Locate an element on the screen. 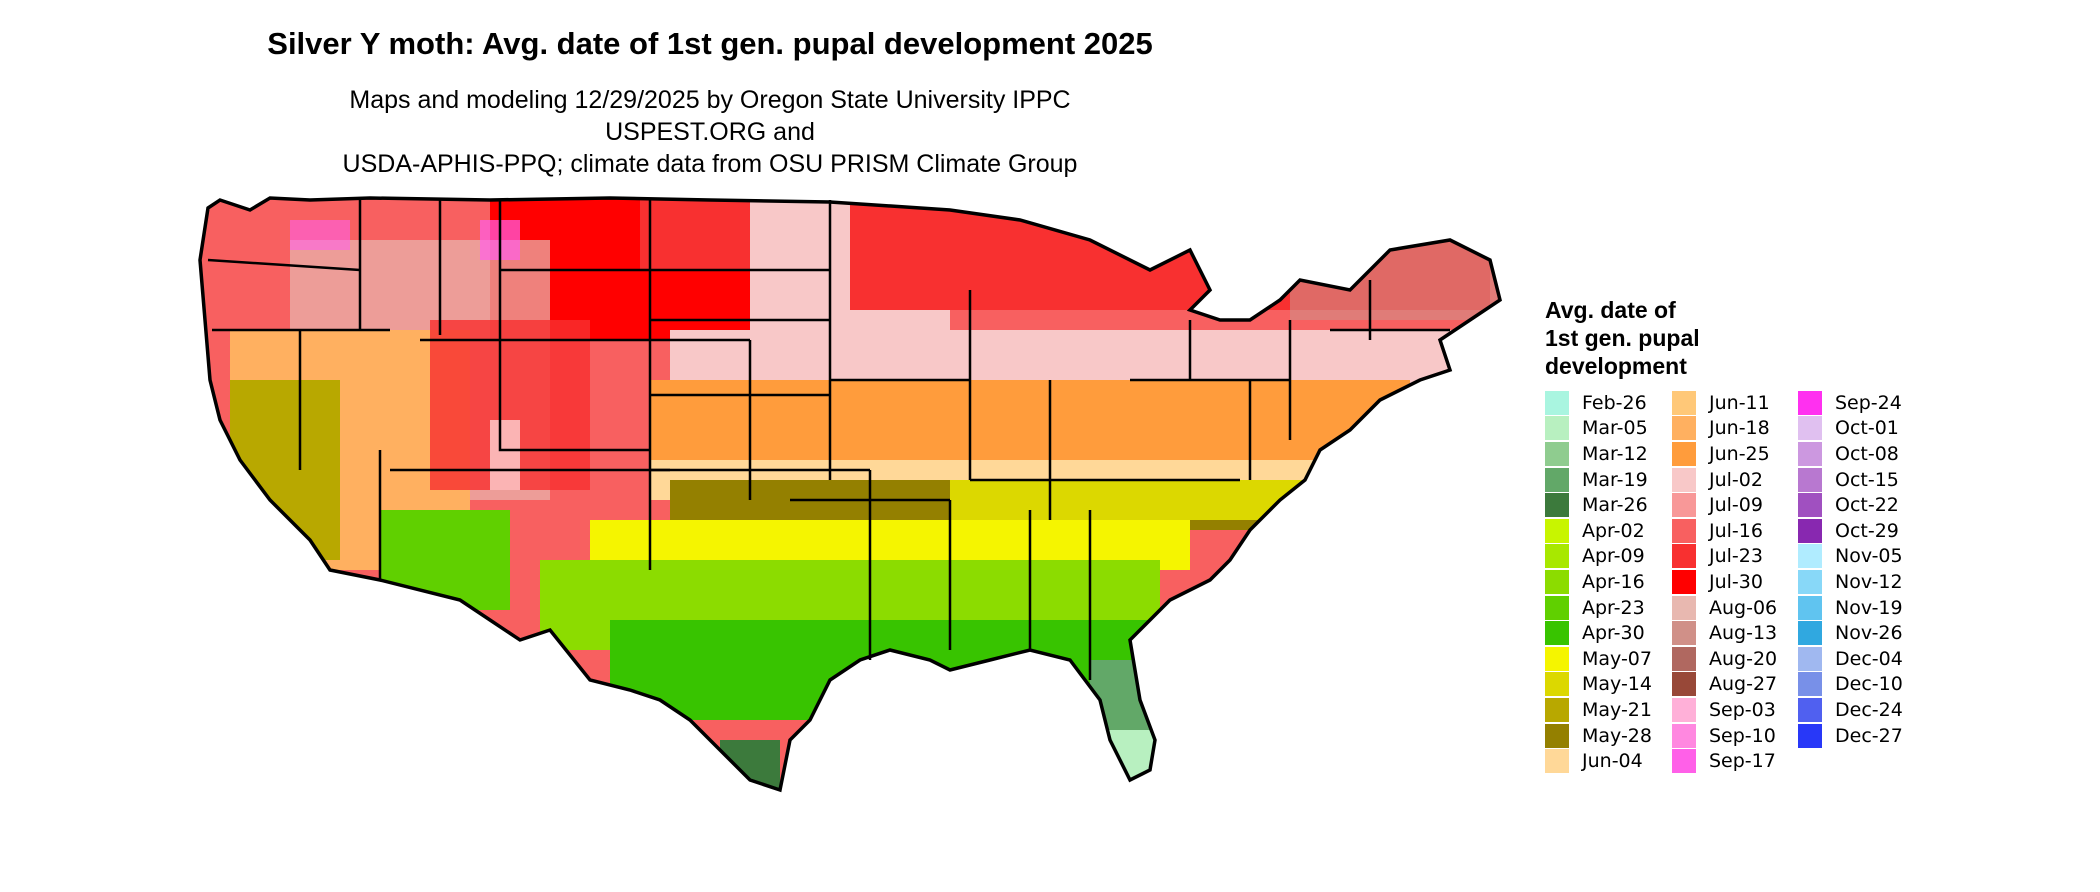 The width and height of the screenshot is (2100, 892). legend-item: Jun-11 is located at coordinates (1724, 403).